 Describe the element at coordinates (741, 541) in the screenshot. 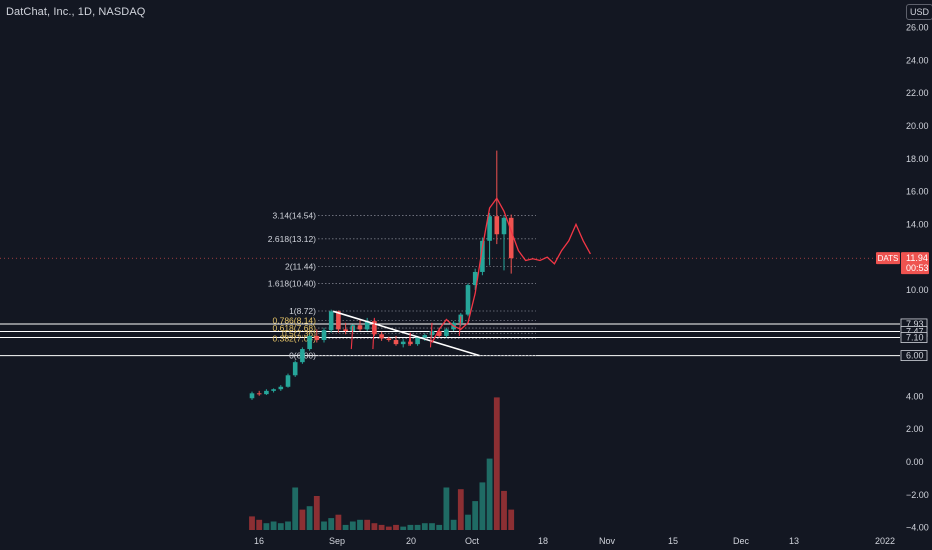

I see `time-tick-label: Dec` at that location.